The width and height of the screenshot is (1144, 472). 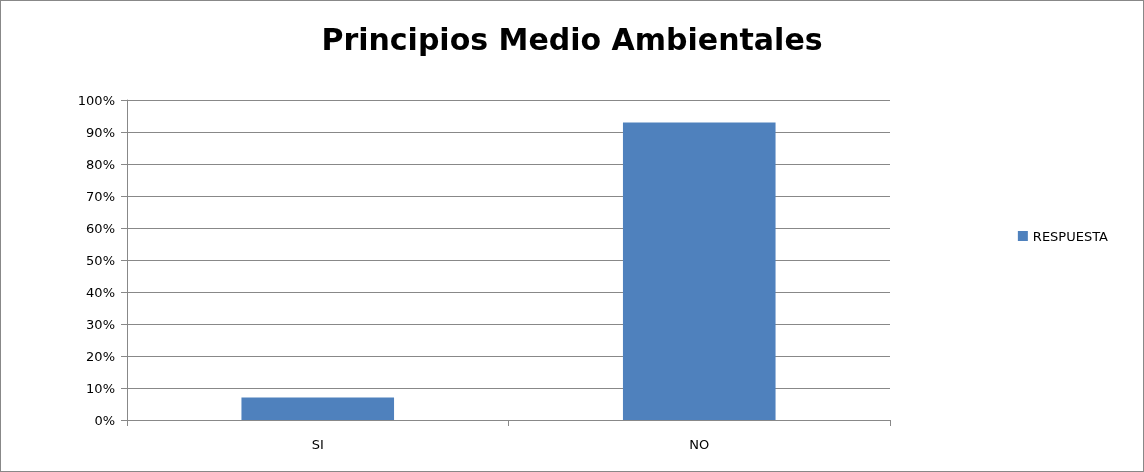 I want to click on legend-label: RESPUESTA, so click(x=1070, y=236).